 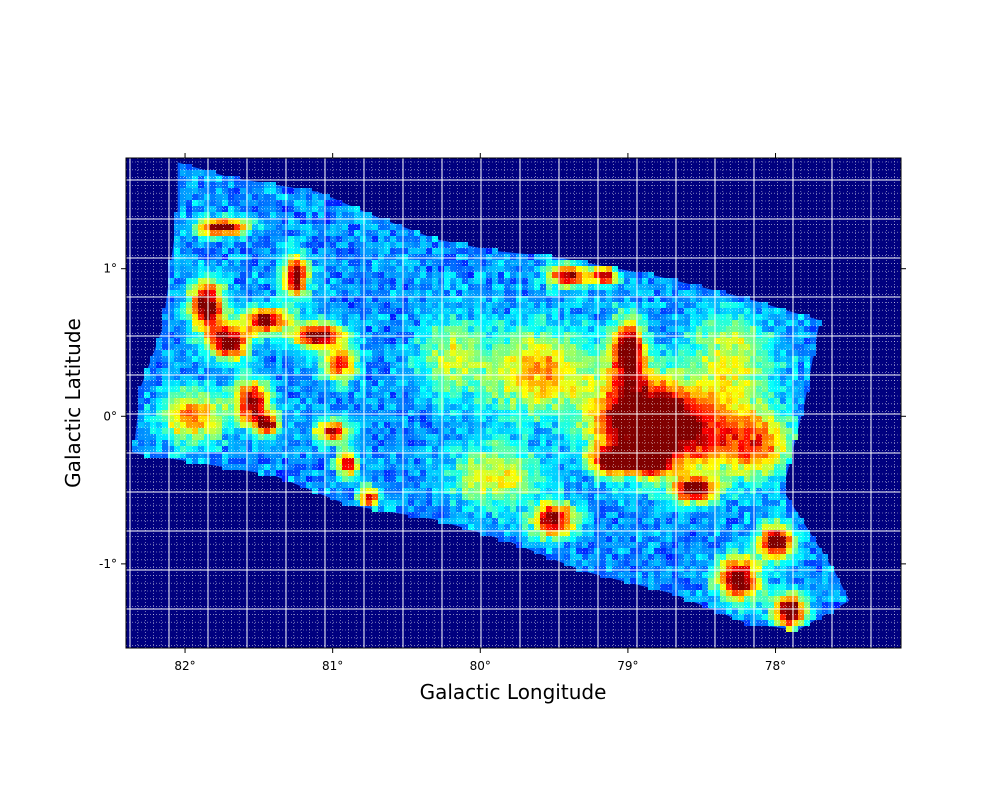 I want to click on y-tick-label: 0°, so click(x=110, y=416).